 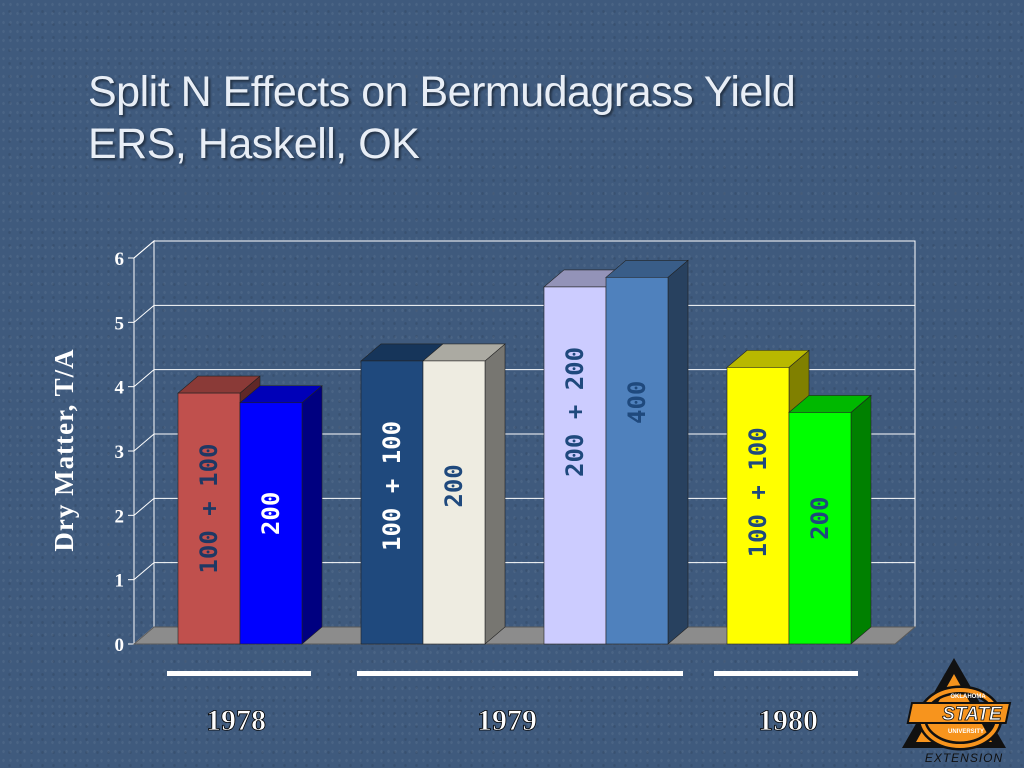 What do you see at coordinates (968, 697) in the screenshot?
I see `logo-text-oklahoma: OKLAHOMA` at bounding box center [968, 697].